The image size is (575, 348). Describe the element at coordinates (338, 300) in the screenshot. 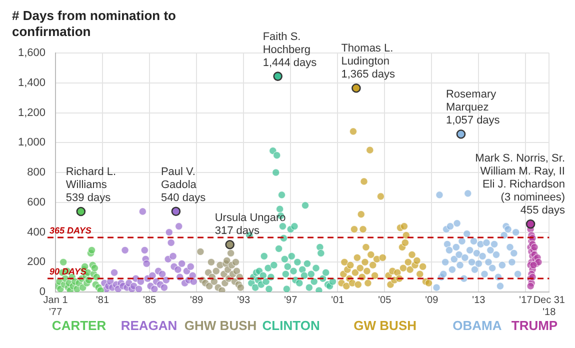

I see `x-tick-label: '01` at that location.